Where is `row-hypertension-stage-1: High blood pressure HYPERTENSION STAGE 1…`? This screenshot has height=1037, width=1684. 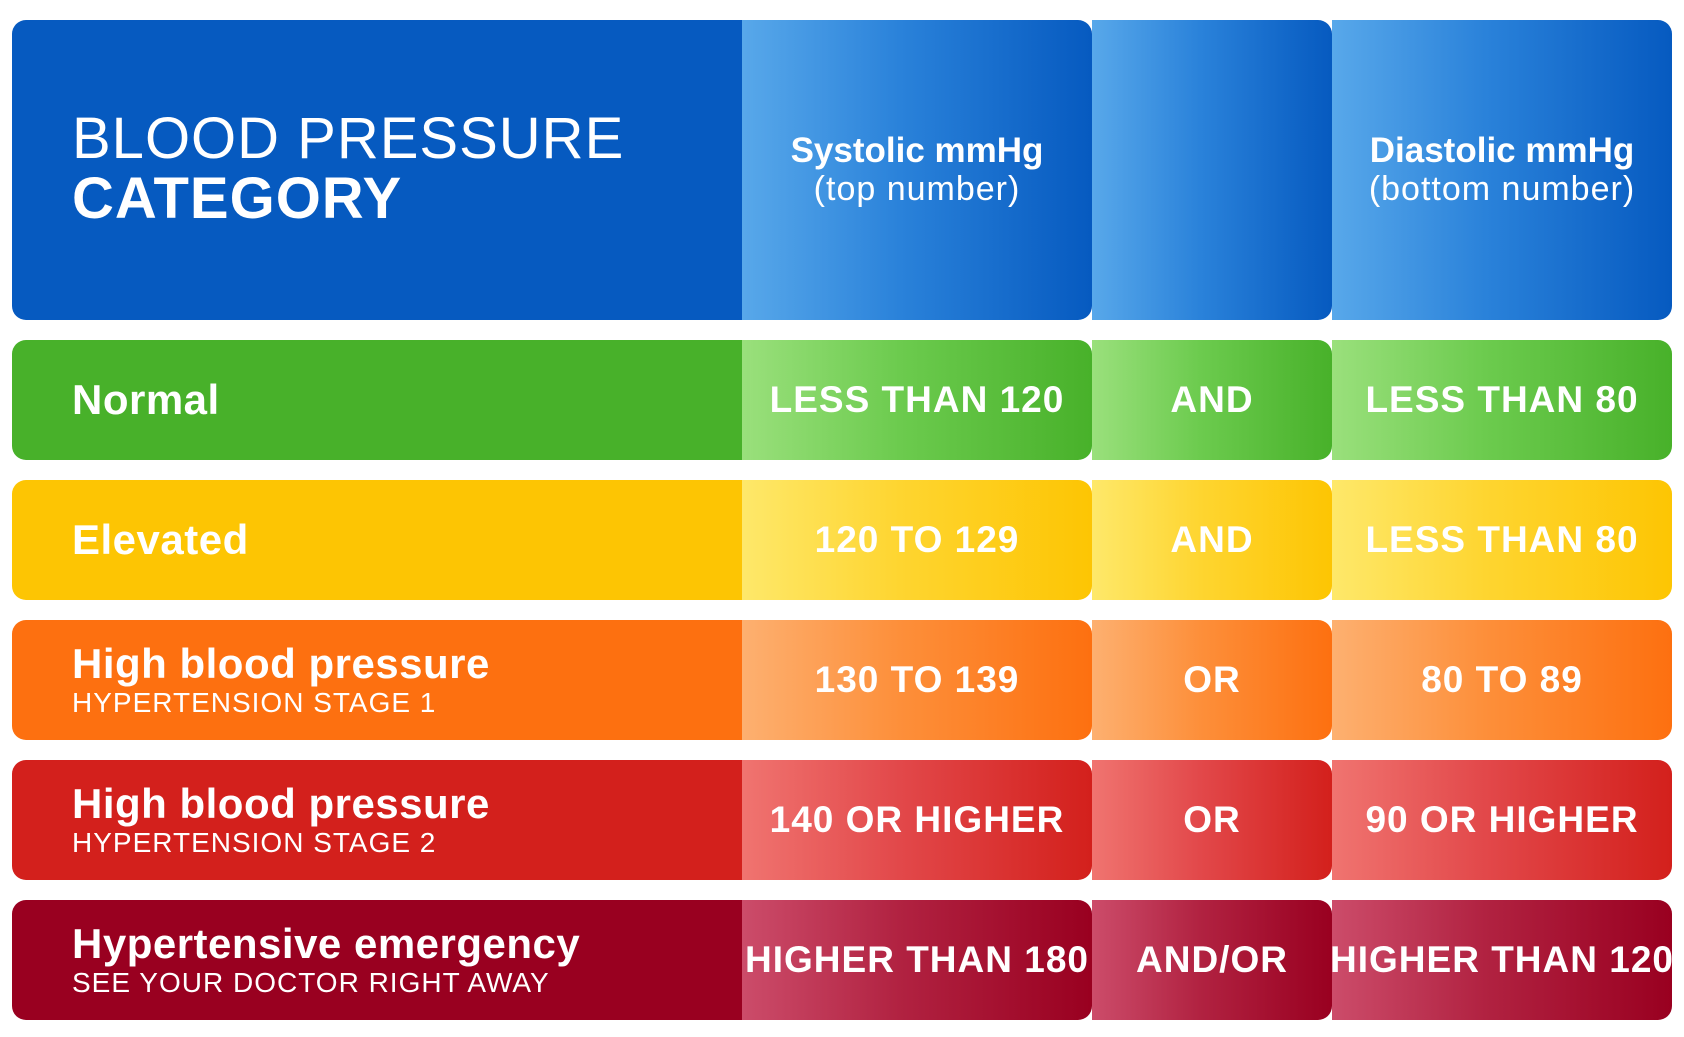
row-hypertension-stage-1: High blood pressure HYPERTENSION STAGE 1… is located at coordinates (842, 680).